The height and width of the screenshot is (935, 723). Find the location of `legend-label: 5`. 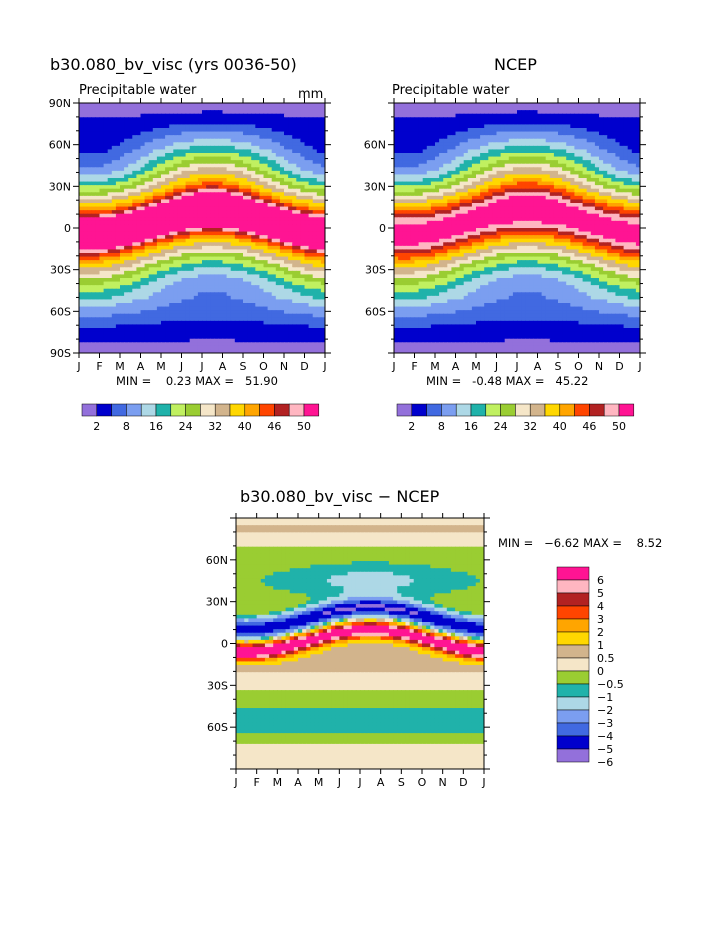

legend-label: 5 is located at coordinates (600, 593).